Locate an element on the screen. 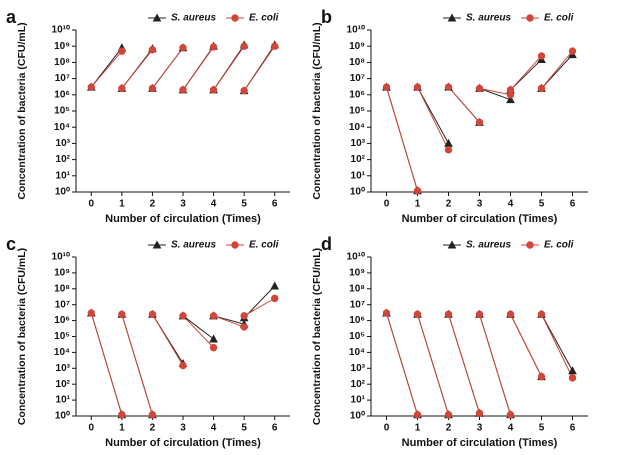 The image size is (639, 455). panel-label: d is located at coordinates (326, 244).